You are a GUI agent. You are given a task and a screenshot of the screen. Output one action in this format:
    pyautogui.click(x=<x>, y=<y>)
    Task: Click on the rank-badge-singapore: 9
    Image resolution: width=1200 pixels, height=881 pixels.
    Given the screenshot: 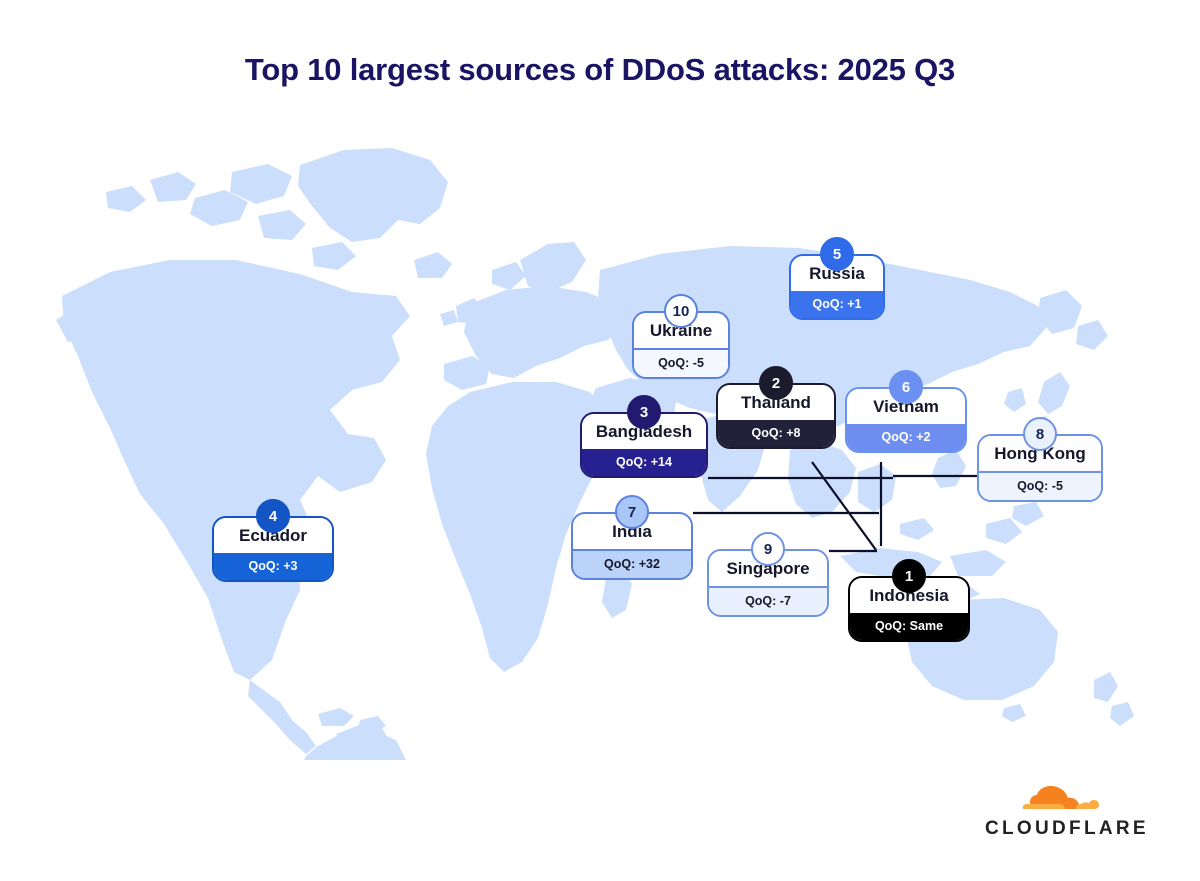 What is the action you would take?
    pyautogui.click(x=768, y=549)
    